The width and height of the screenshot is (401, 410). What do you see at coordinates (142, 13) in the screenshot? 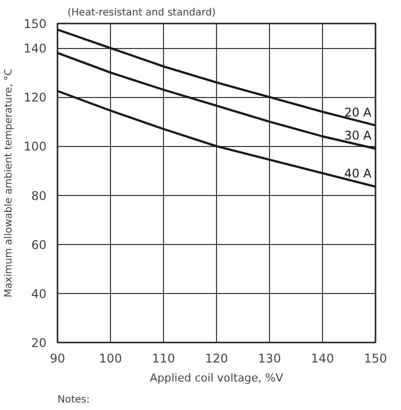
I see `chart-title: (Heat-resistant and standard)` at bounding box center [142, 13].